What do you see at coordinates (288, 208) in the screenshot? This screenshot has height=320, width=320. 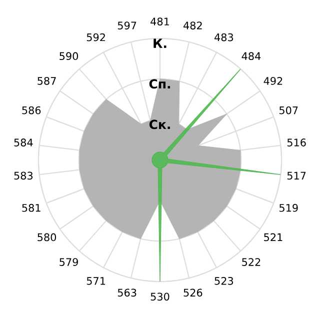 I see `spoke-label: 519` at bounding box center [288, 208].